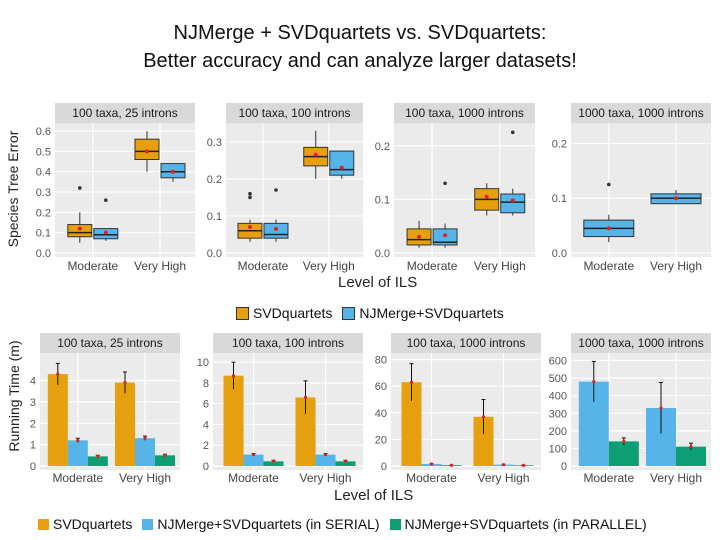 This screenshot has height=540, width=720. What do you see at coordinates (676, 266) in the screenshot?
I see `error-panel-4-x-tick-label: Very High` at bounding box center [676, 266].